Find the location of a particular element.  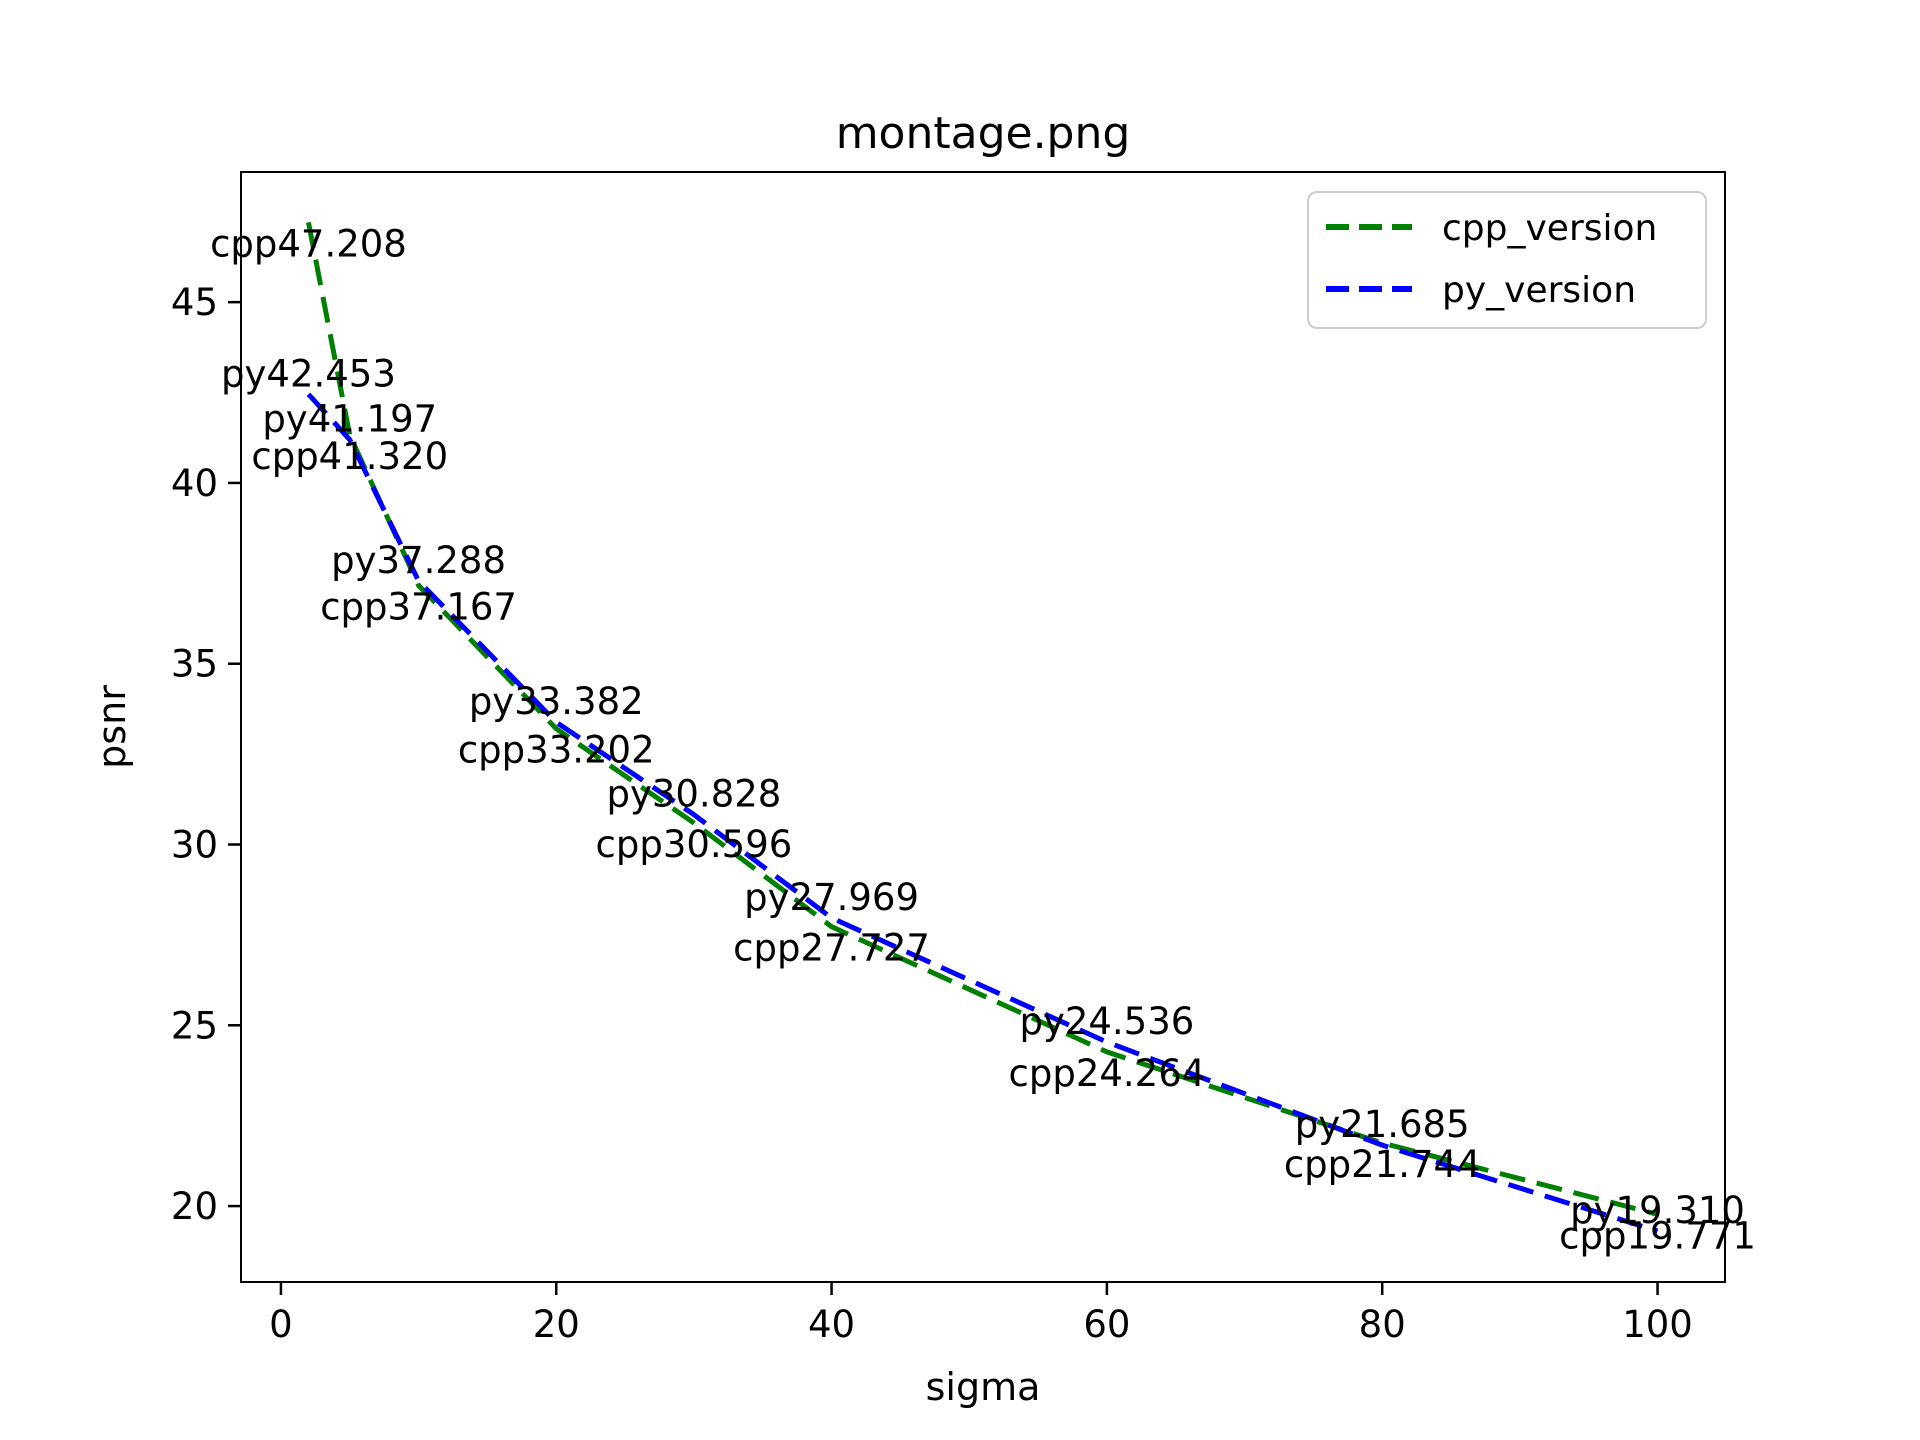

y-axis-ticks: 20 25 30 35 40 45 is located at coordinates (206, 754).